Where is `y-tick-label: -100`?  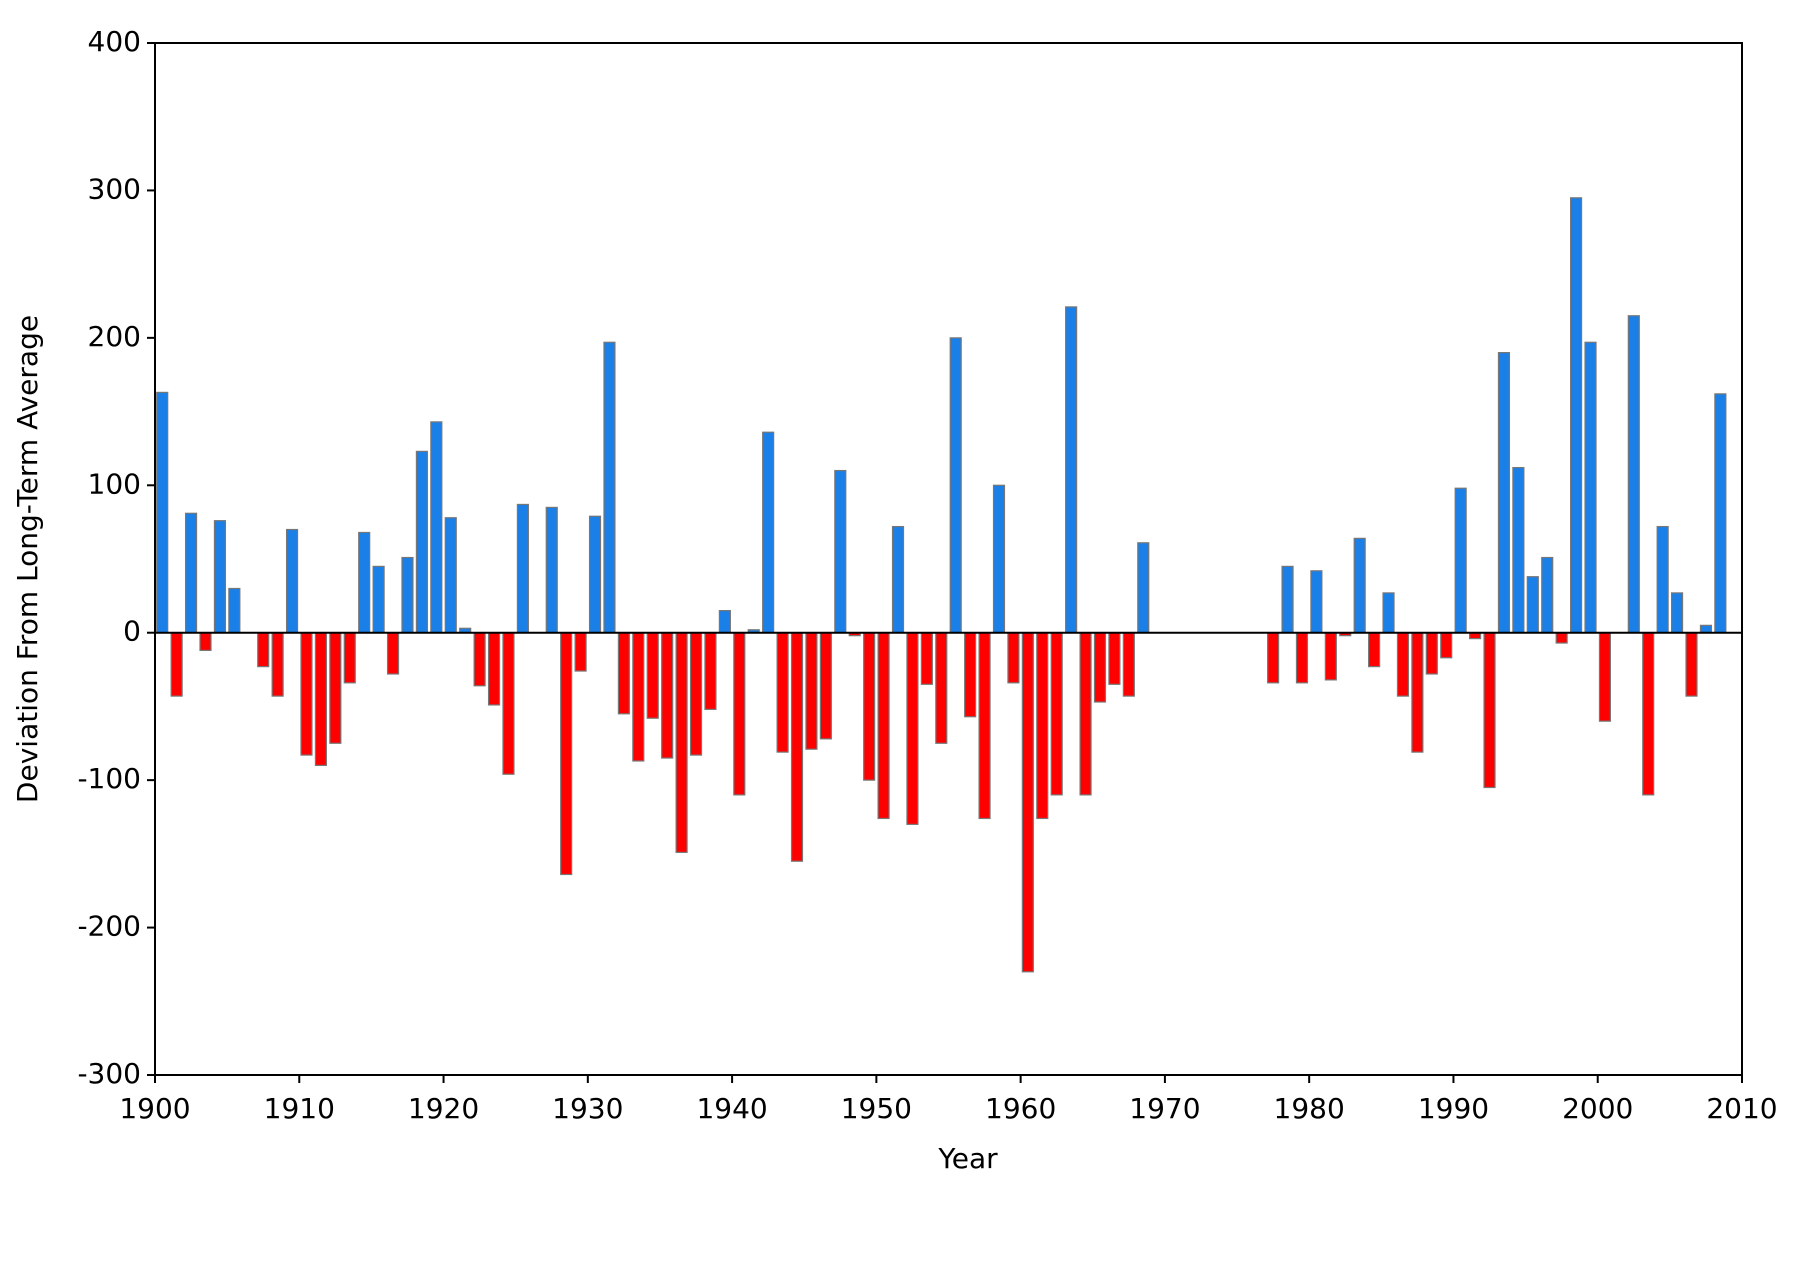
y-tick-label: -100 is located at coordinates (109, 778).